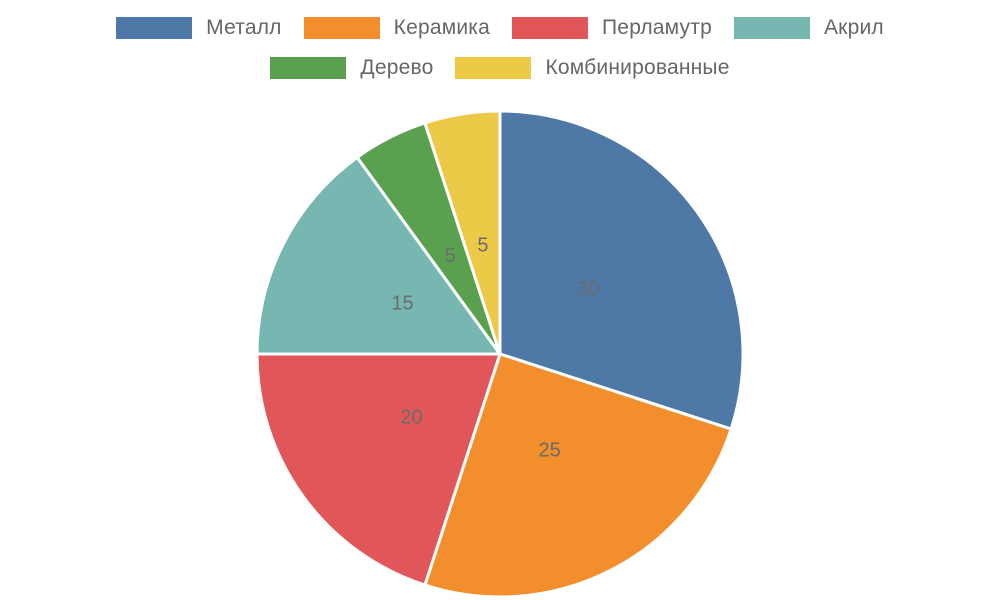 Image resolution: width=1000 pixels, height=600 pixels. Describe the element at coordinates (378, 469) in the screenshot. I see `pie-slice-pearl` at that location.